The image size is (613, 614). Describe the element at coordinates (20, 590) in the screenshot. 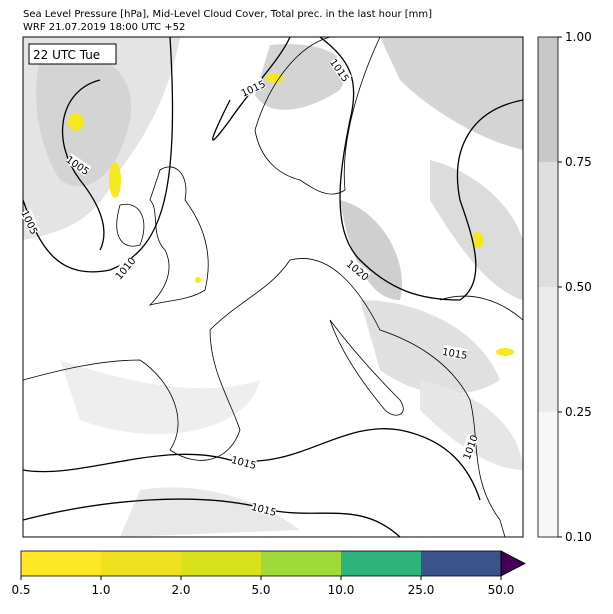

I see `precip-colorbar-tick-label: 0.5` at that location.